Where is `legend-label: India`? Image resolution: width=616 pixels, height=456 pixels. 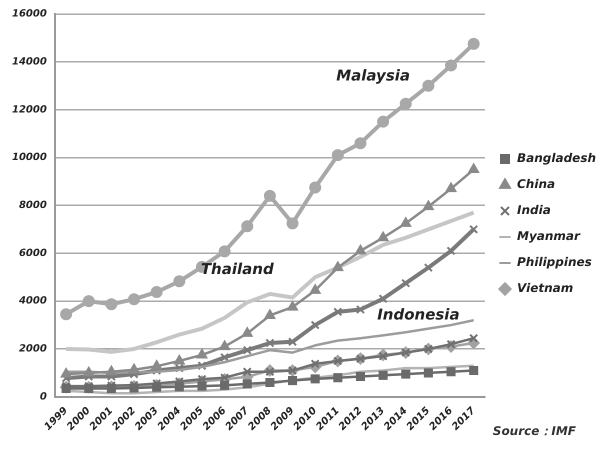
legend-label: India is located at coordinates (534, 210).